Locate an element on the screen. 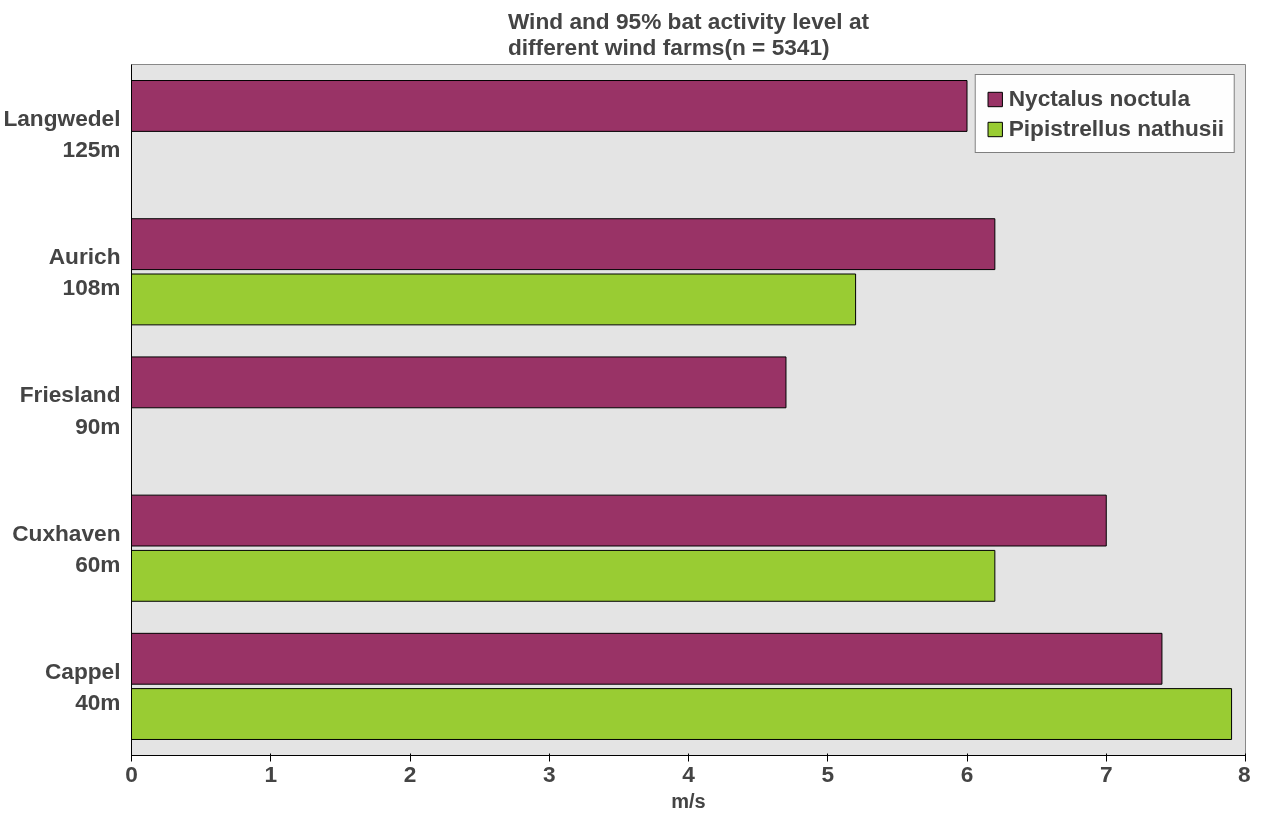 This screenshot has height=828, width=1264. legend-label: Pipistrellus nathusii is located at coordinates (1116, 128).